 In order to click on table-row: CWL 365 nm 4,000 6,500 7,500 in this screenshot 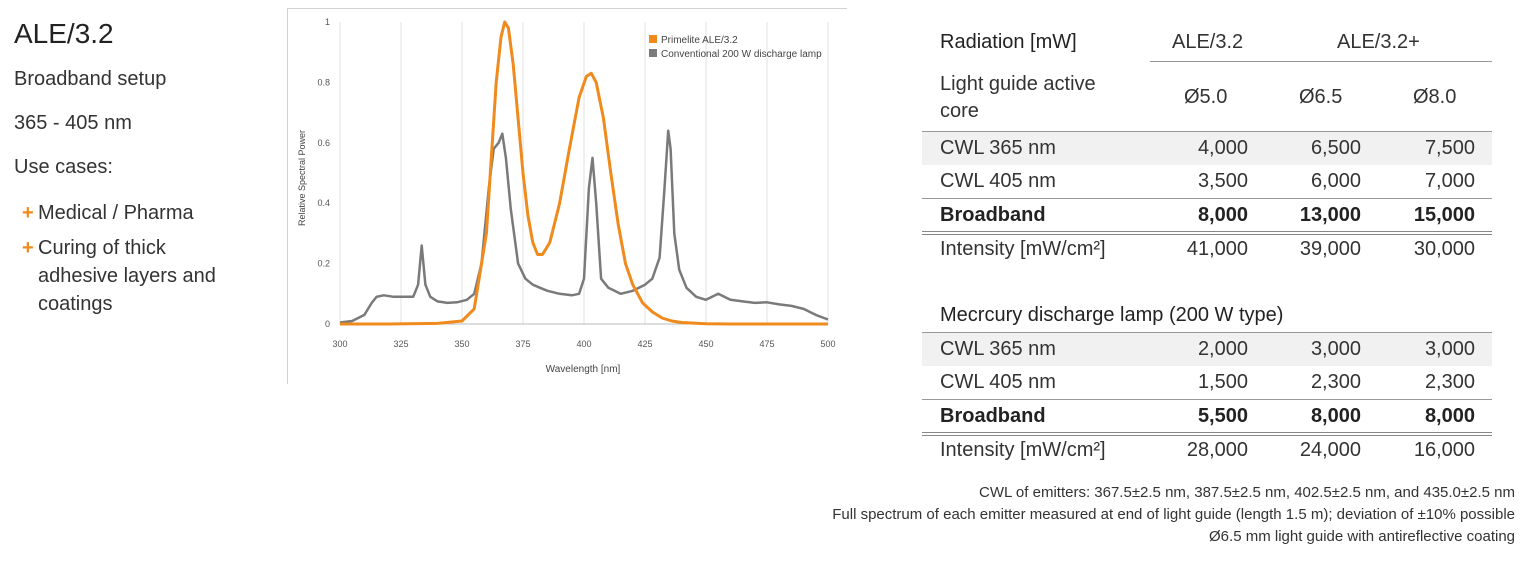, I will do `click(1207, 148)`.